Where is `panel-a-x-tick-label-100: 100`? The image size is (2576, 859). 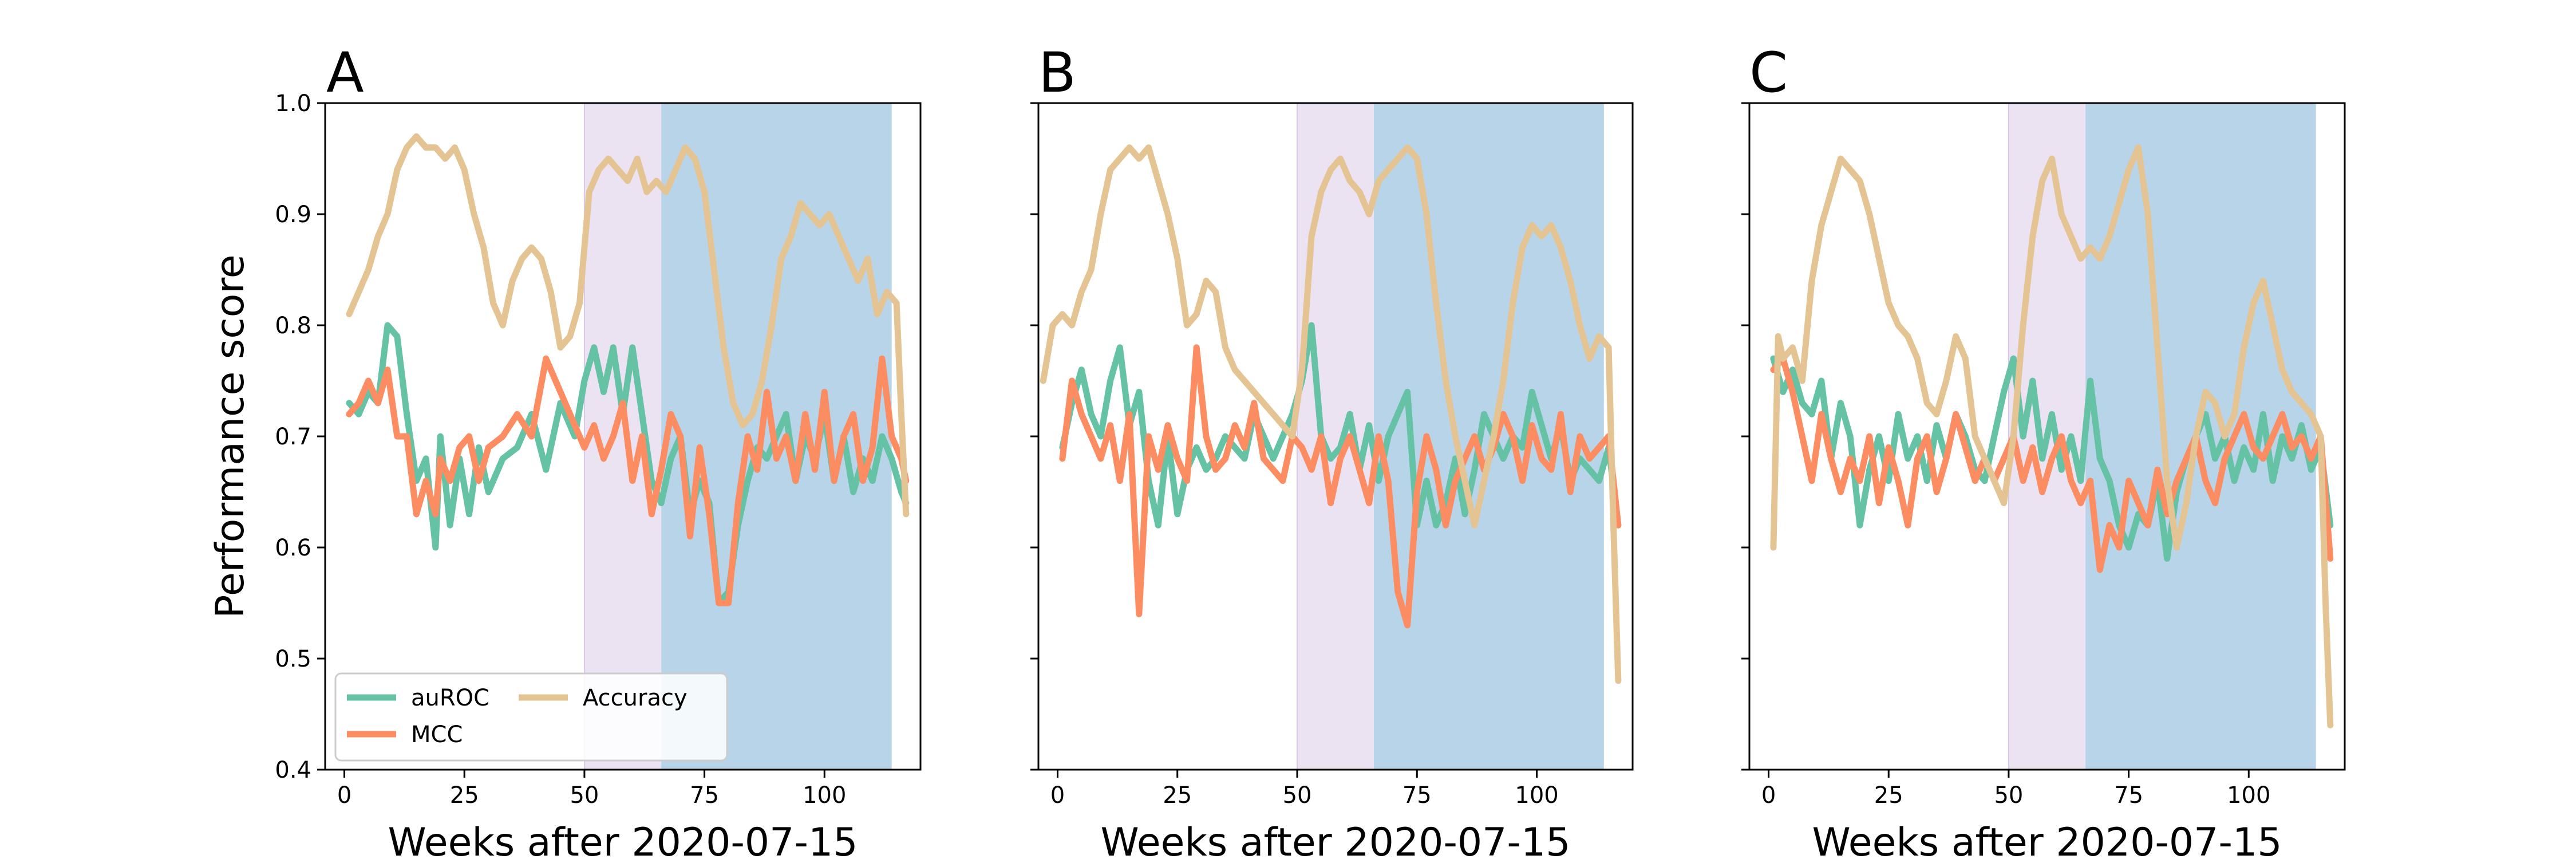
panel-a-x-tick-label-100: 100 is located at coordinates (824, 795).